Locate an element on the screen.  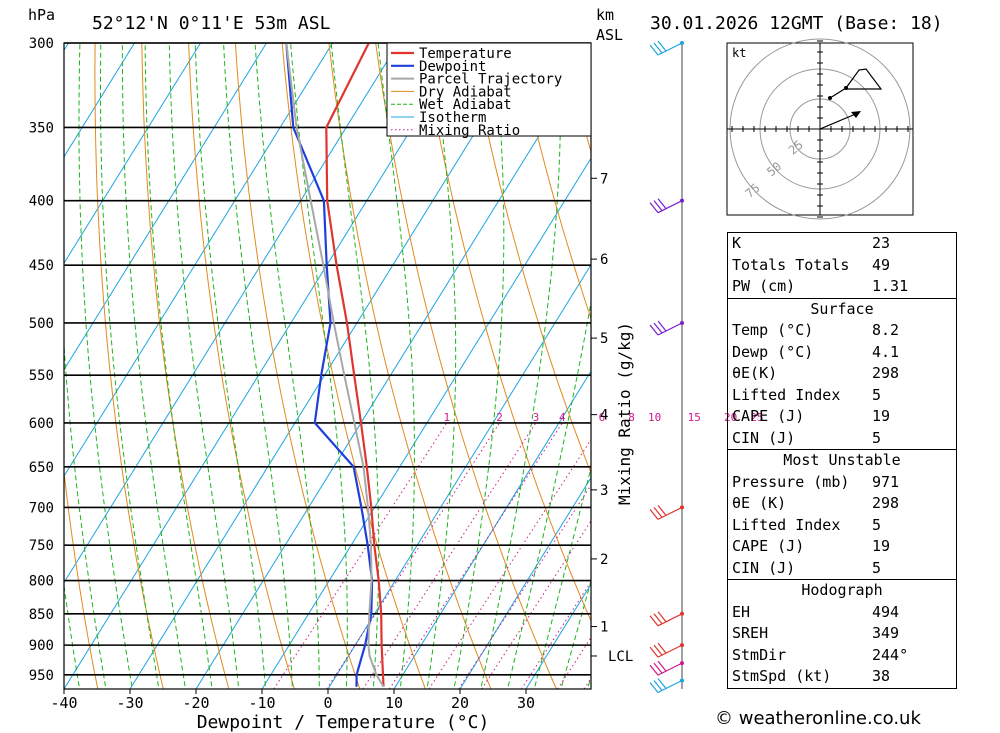
index-row: PW (cm) 1.31 is located at coordinates (842, 287).